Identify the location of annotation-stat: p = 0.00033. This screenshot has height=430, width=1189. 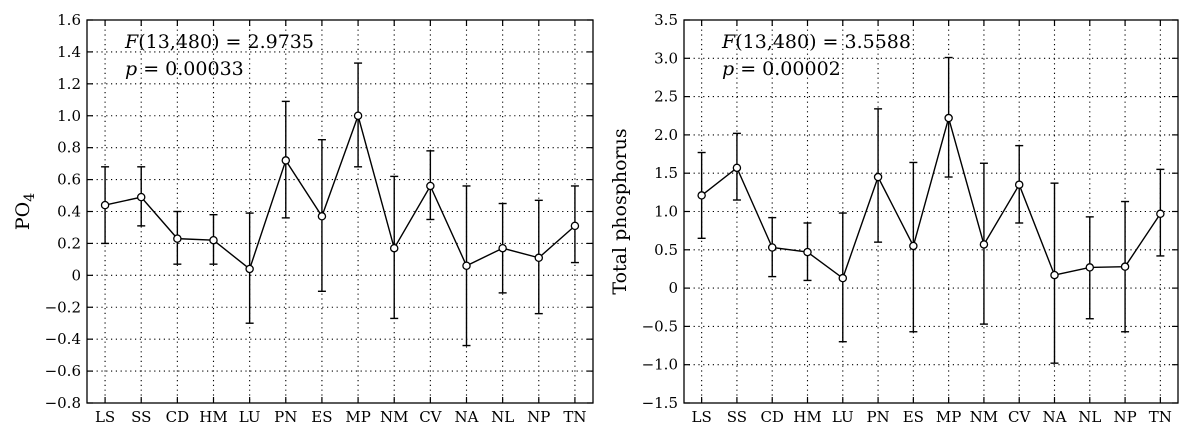
(184, 69).